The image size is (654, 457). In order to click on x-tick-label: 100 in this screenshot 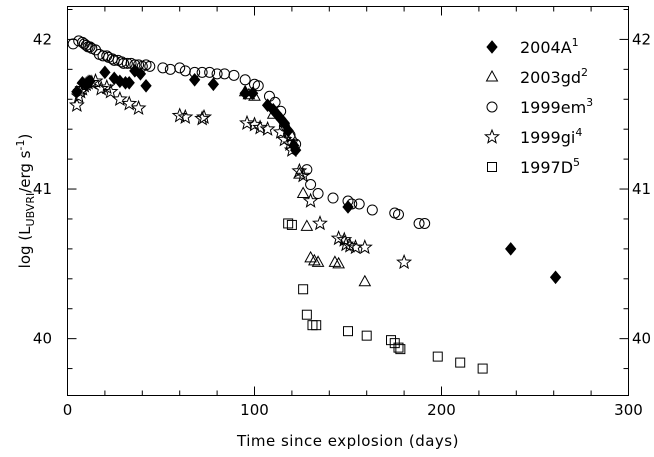, I will do `click(254, 410)`.